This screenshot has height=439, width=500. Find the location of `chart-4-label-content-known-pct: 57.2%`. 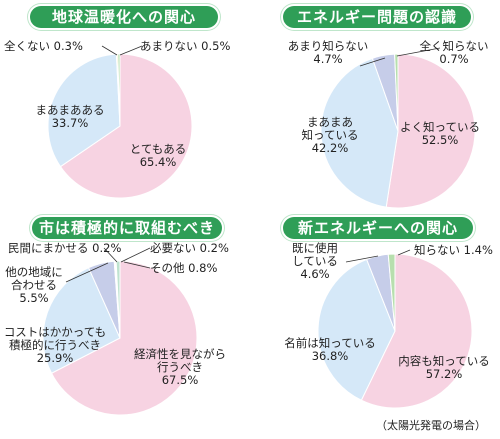

chart-4-label-content-known-pct: 57.2% is located at coordinates (444, 374).